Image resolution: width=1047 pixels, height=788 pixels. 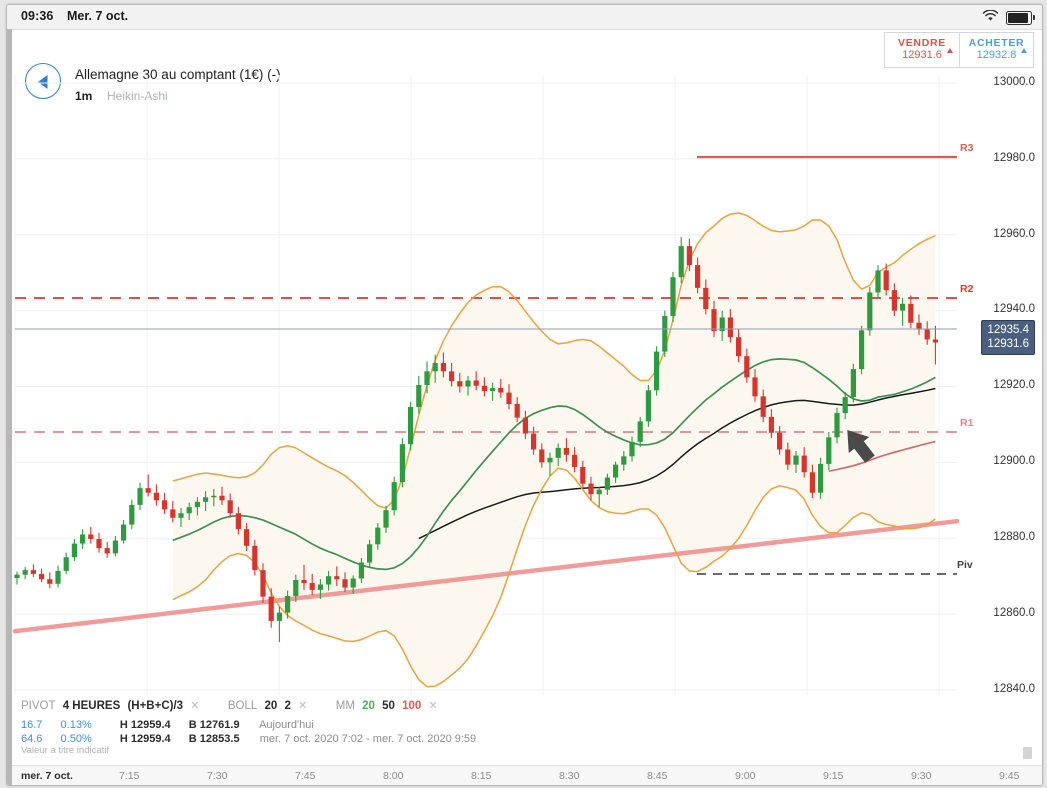 I want to click on status-date: Mer. 7 oct., so click(x=98, y=16).